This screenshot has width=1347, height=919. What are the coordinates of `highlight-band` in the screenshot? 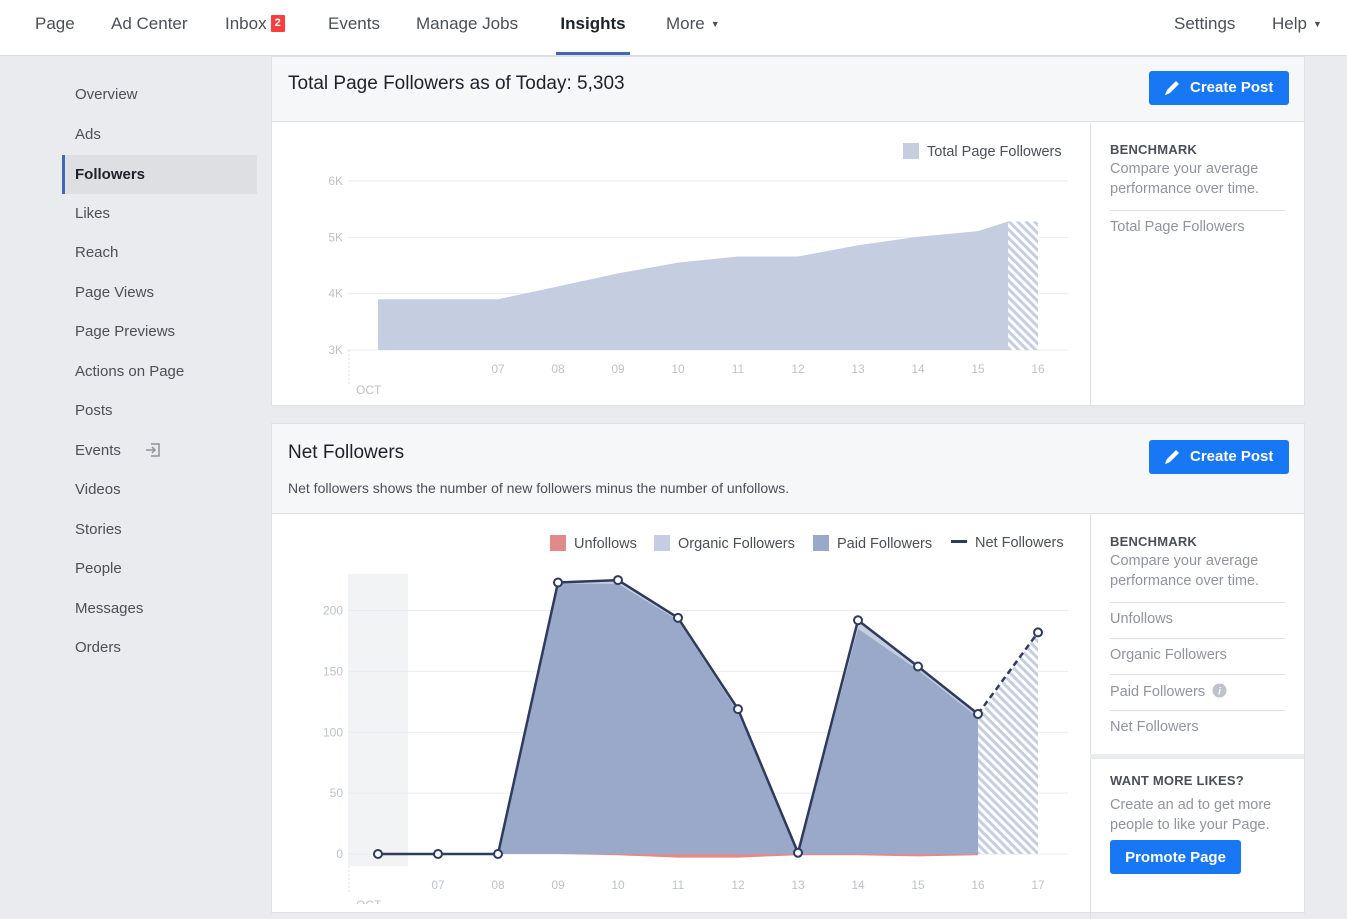 It's located at (378, 720).